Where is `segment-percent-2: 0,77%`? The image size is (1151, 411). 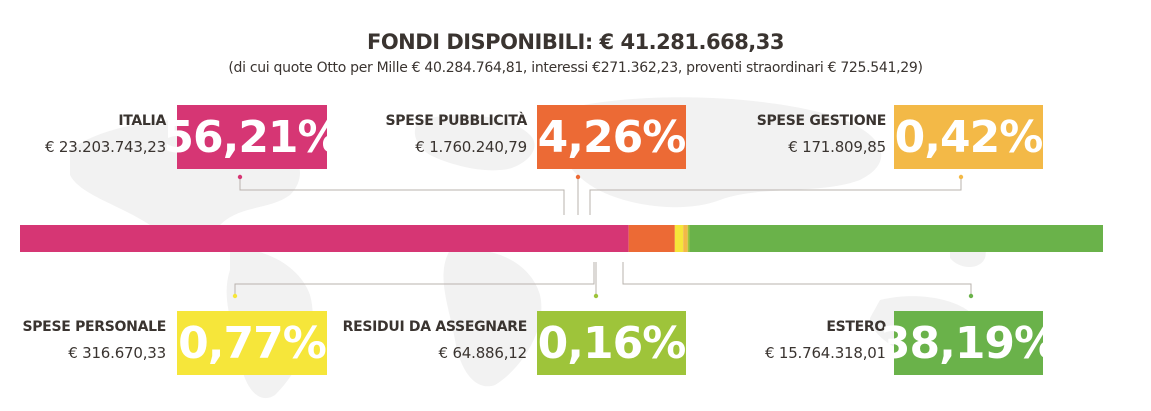
segment-percent-2: 0,77% is located at coordinates (252, 343).